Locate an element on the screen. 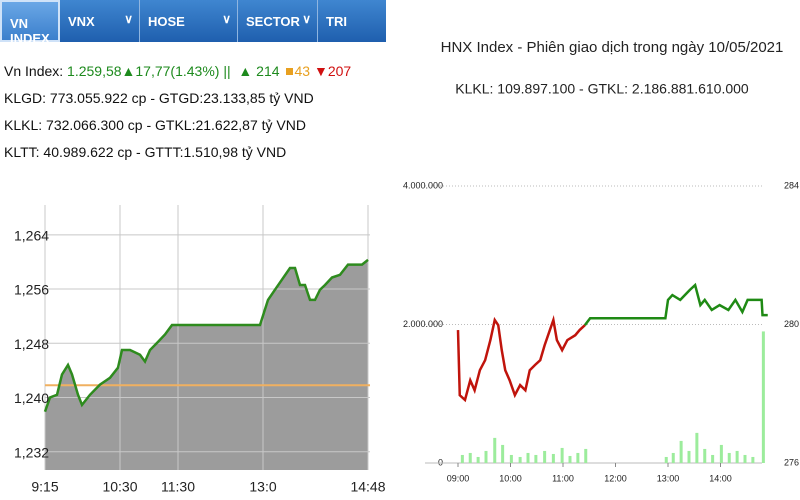 The image size is (800, 500). advancers: ▲ 214 is located at coordinates (259, 71).